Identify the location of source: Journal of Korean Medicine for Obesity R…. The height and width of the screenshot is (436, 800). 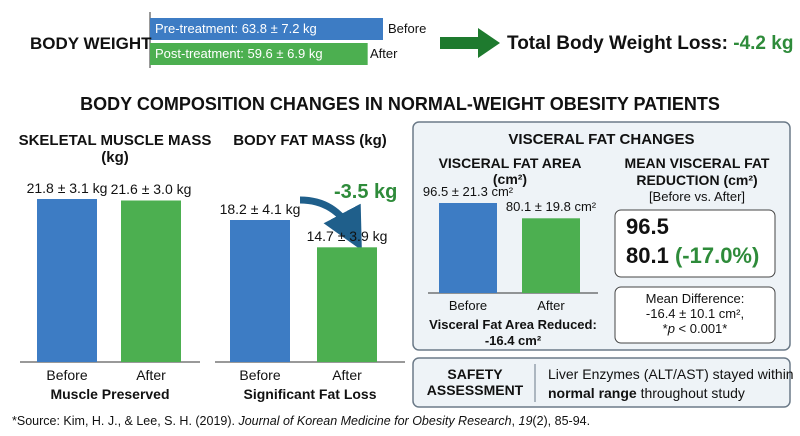
(375, 421).